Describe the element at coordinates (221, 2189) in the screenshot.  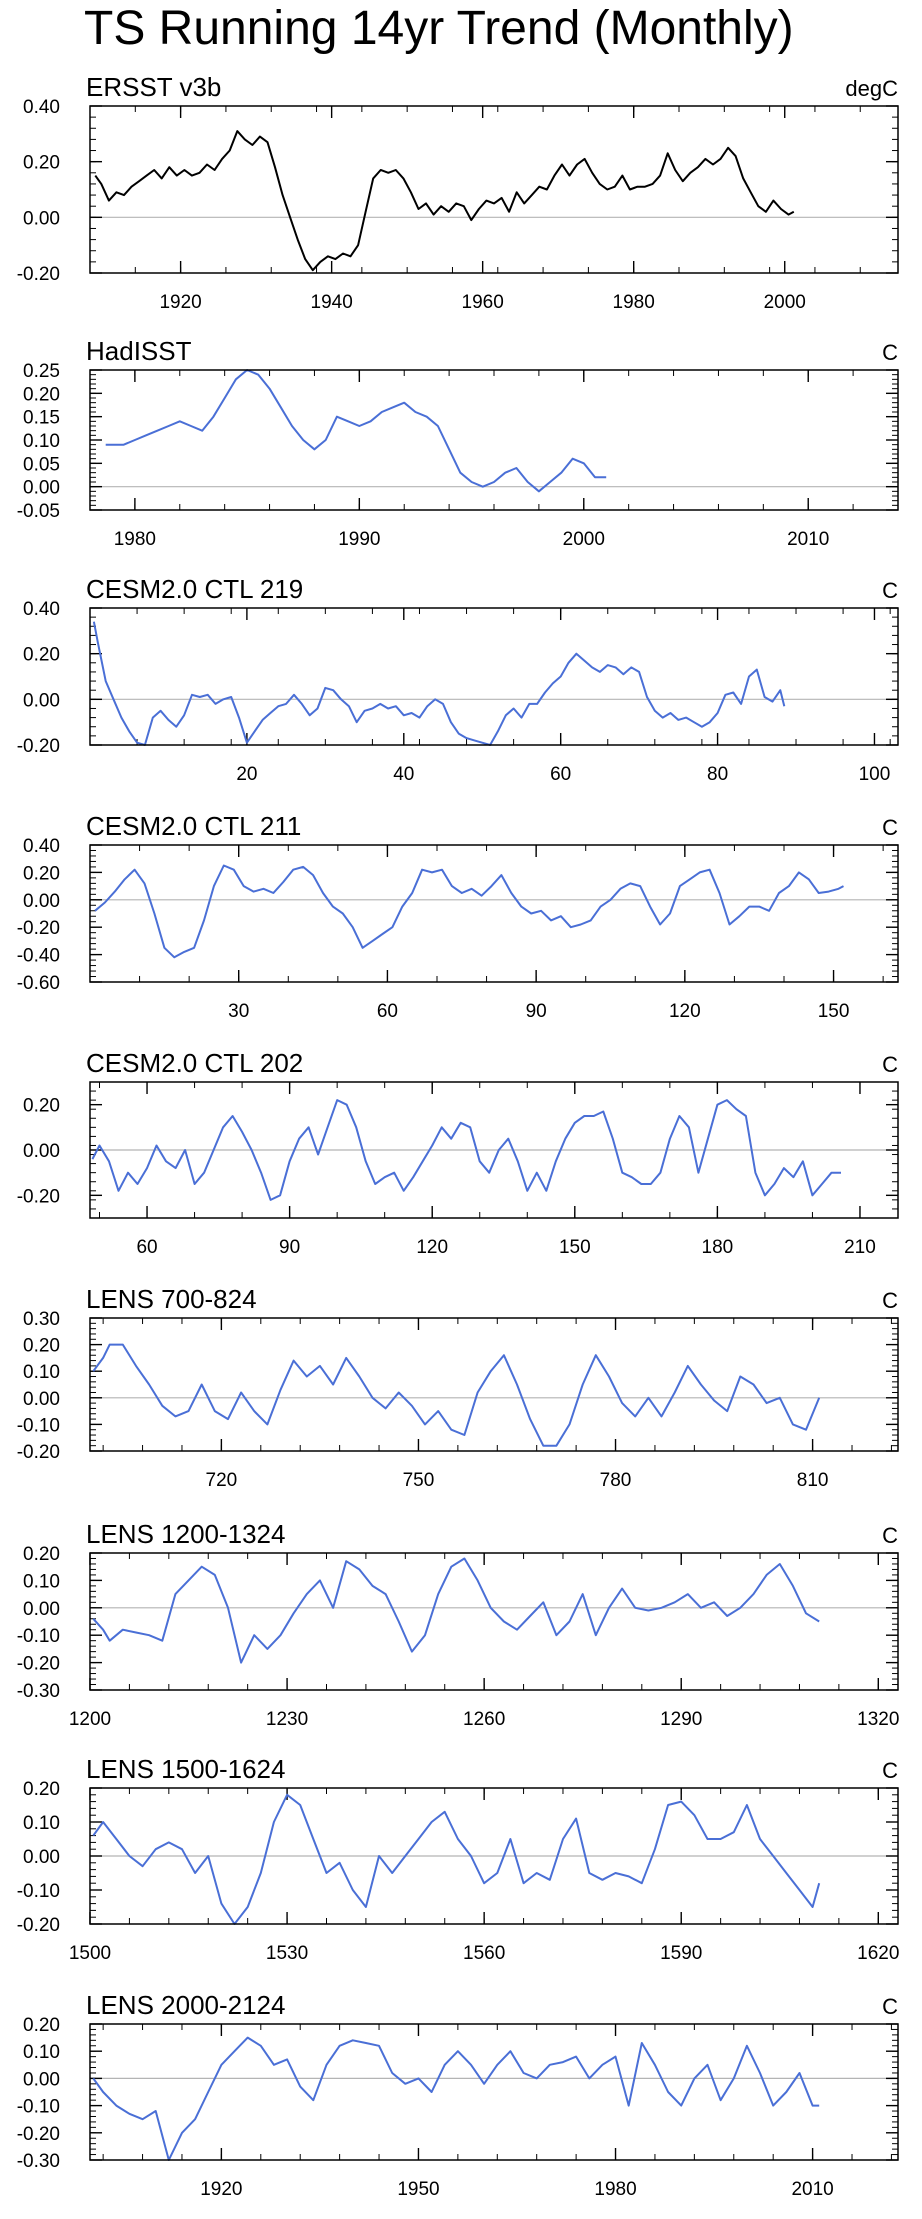
I see `x-tick-label: 1920` at that location.